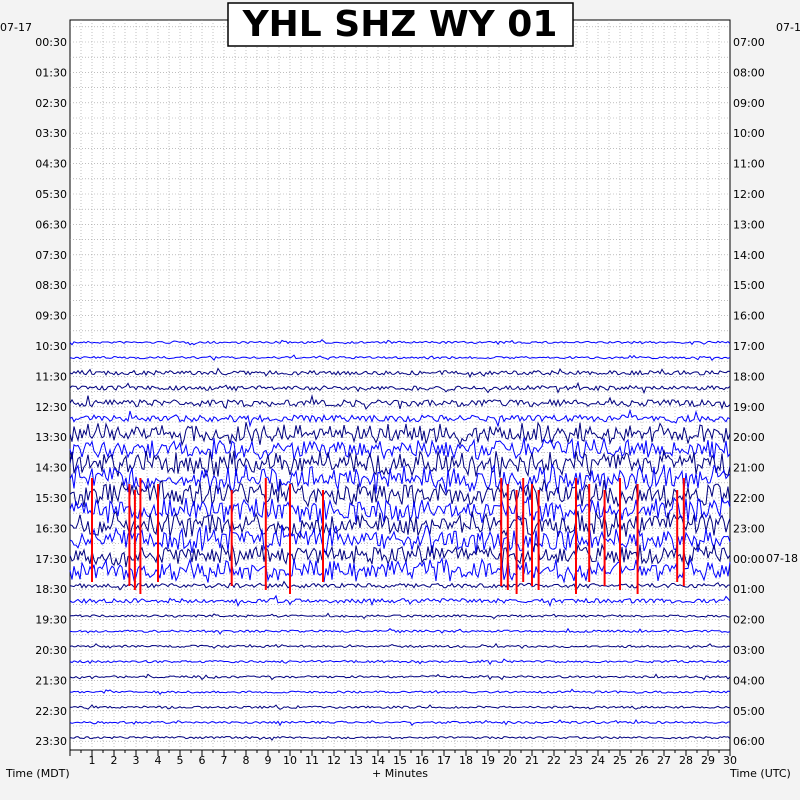  I want to click on x-tick-label: 23, so click(576, 760).